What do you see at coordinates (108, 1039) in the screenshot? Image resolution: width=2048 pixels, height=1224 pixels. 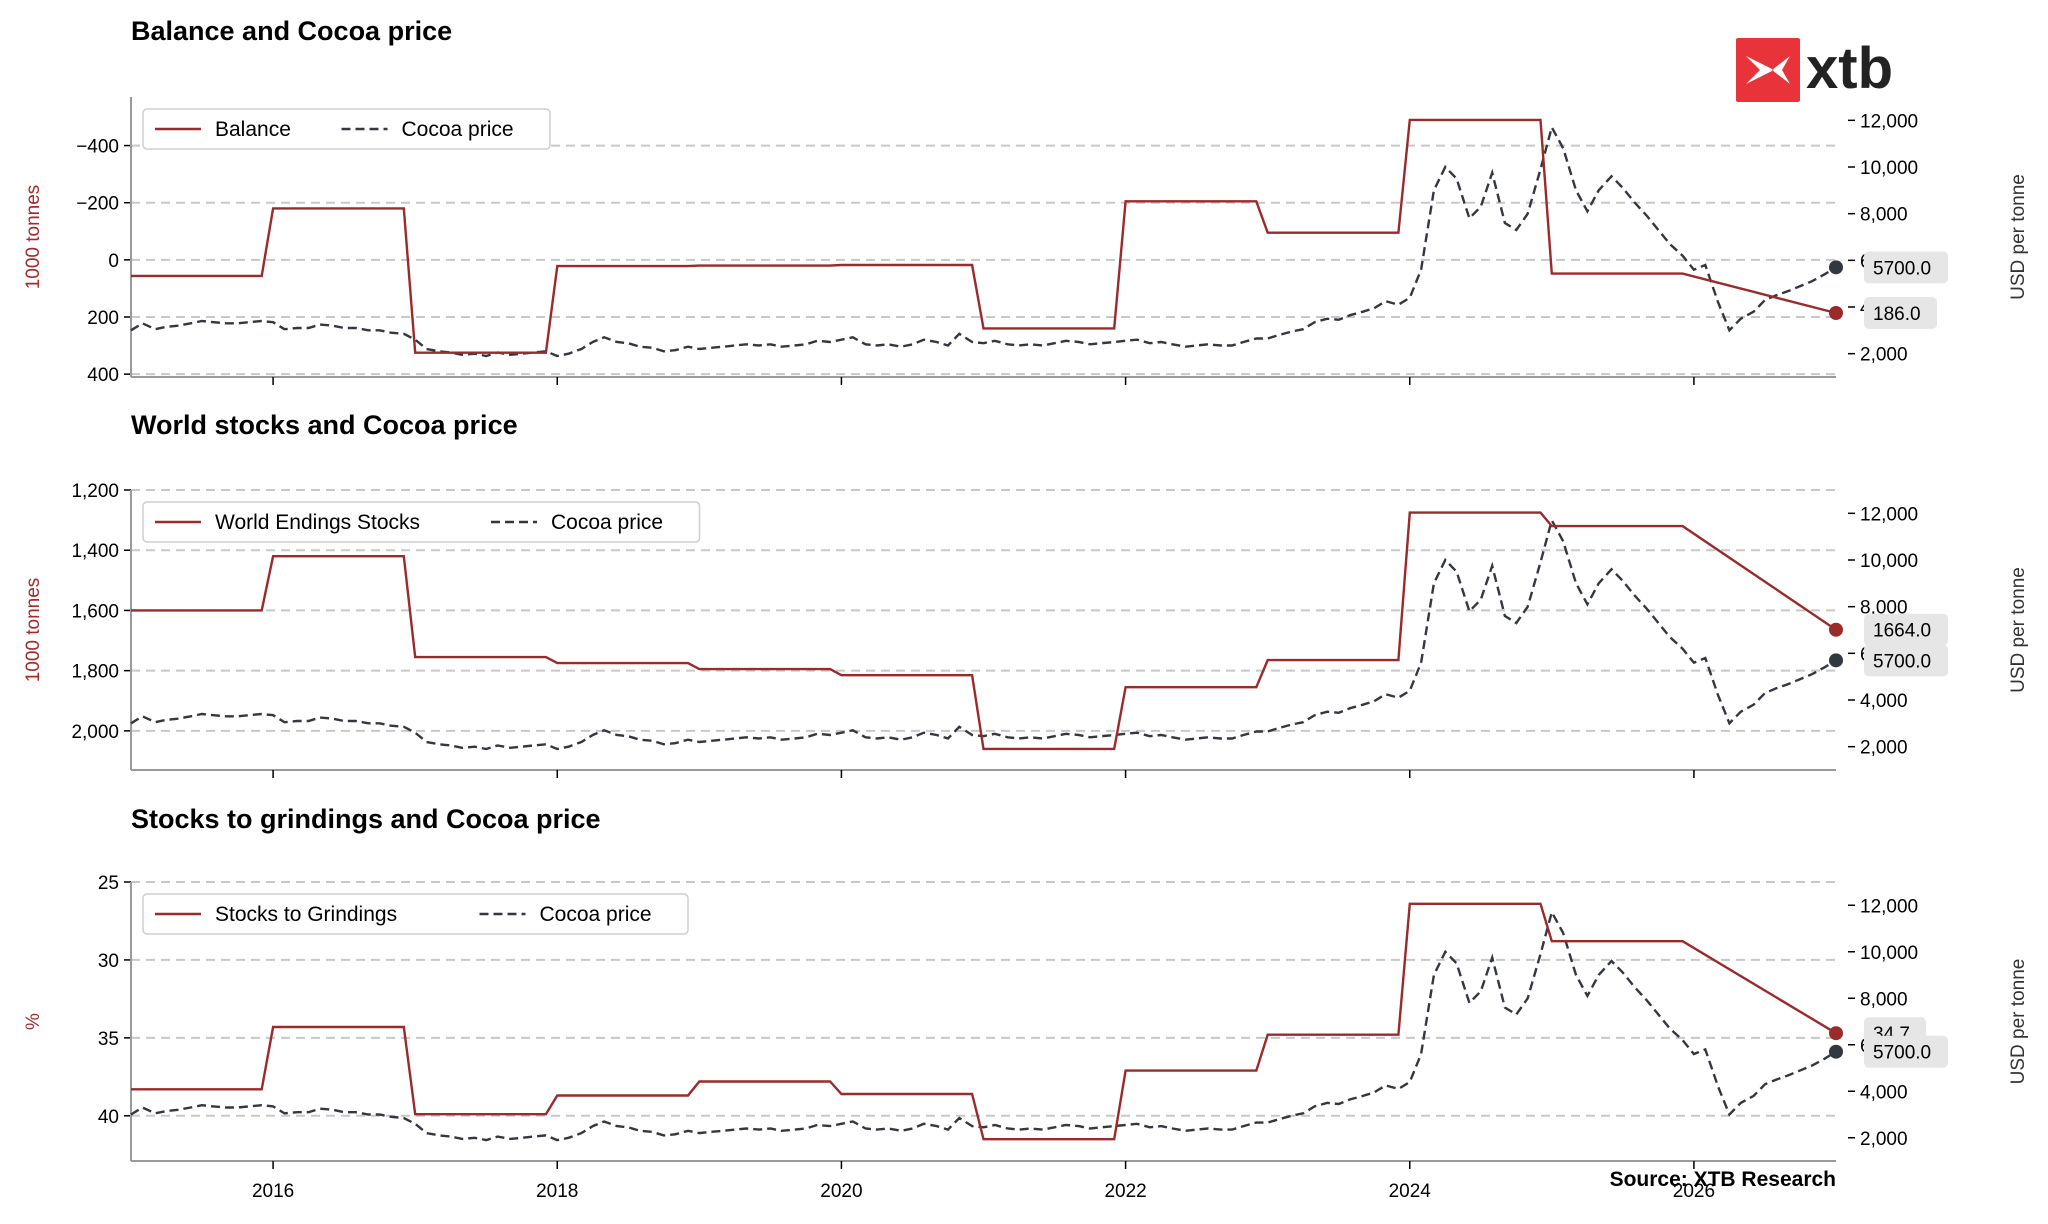 I see `y-tick-label: 35` at bounding box center [108, 1039].